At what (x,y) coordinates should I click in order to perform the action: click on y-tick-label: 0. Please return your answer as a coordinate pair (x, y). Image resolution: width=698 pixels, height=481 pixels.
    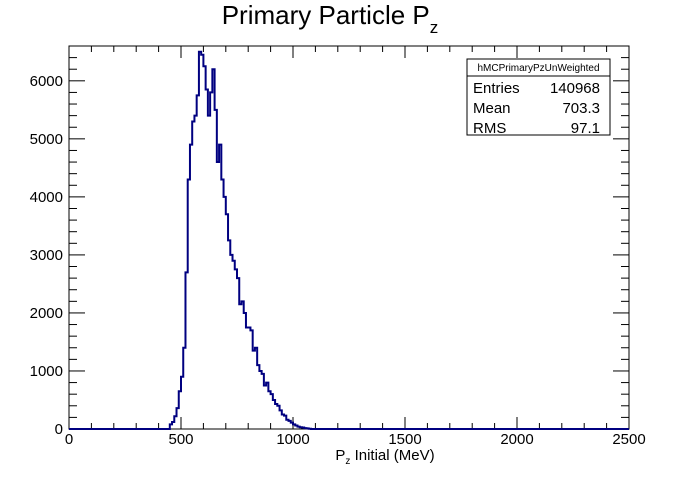
    Looking at the image, I should click on (59, 429).